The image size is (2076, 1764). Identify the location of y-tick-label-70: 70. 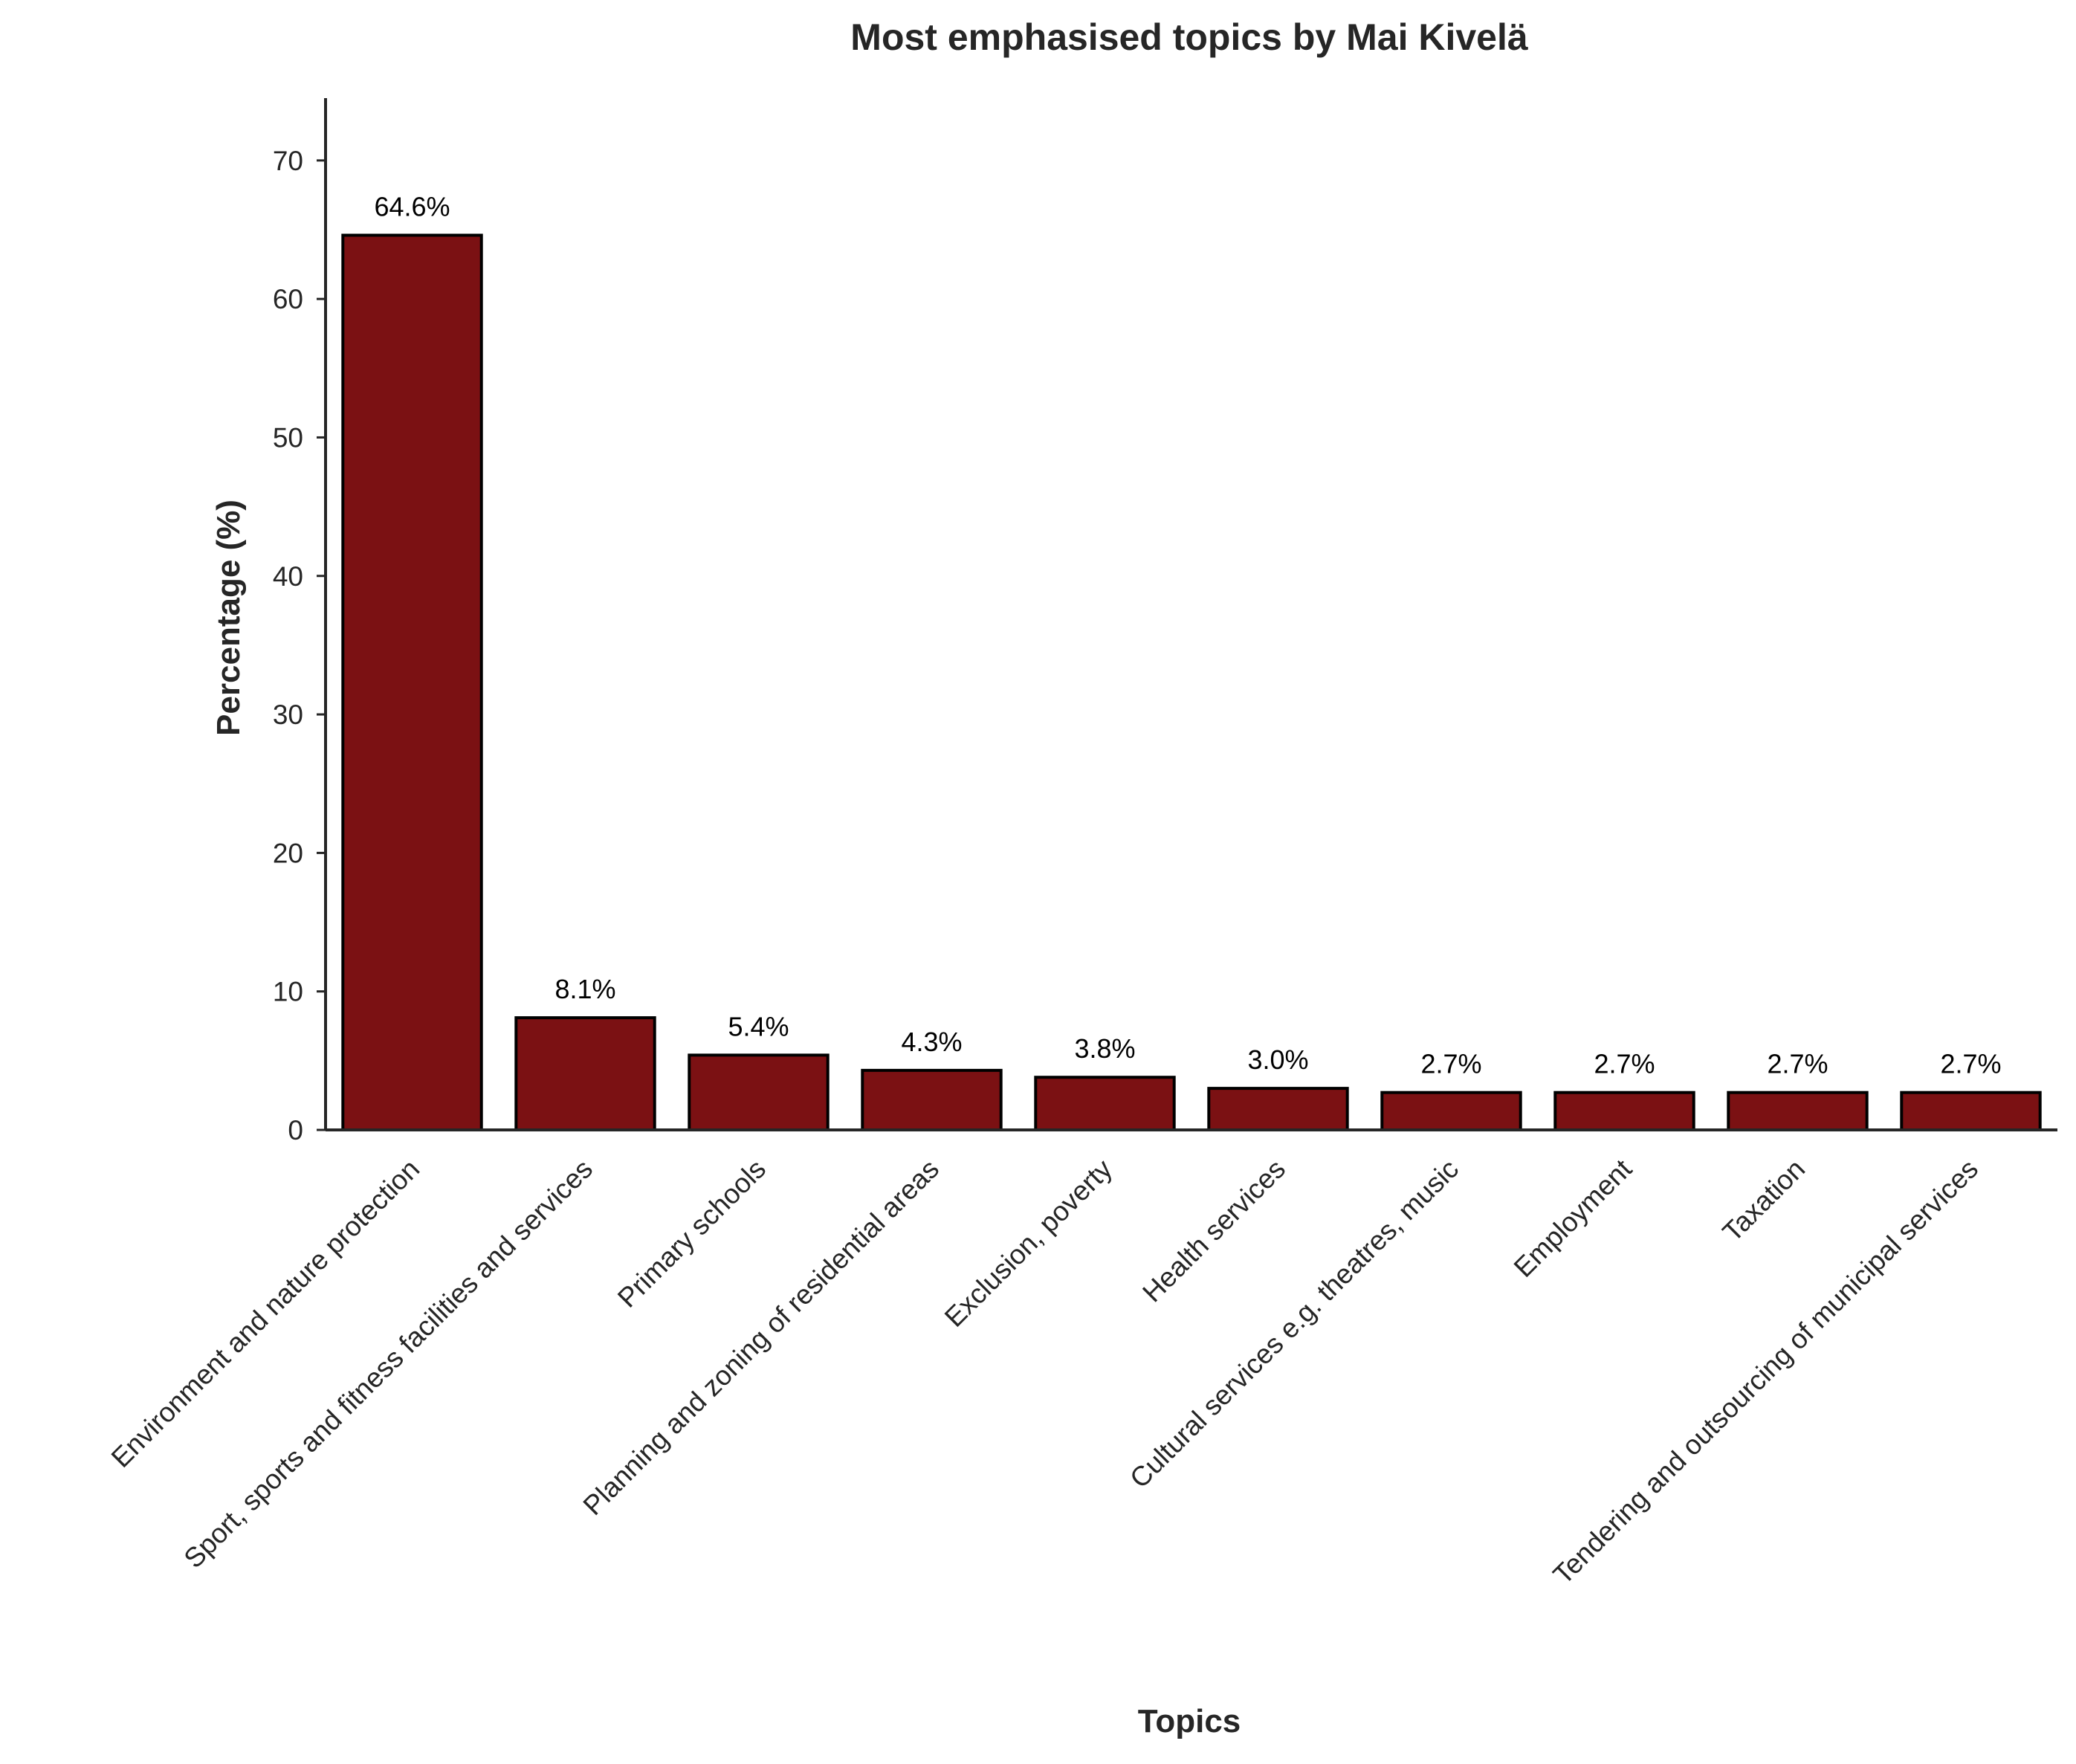
(288, 161).